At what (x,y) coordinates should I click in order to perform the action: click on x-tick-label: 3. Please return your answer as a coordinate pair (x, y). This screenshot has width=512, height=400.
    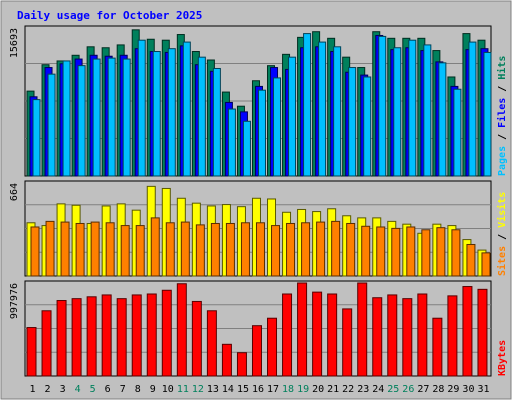
    Looking at the image, I should click on (63, 389).